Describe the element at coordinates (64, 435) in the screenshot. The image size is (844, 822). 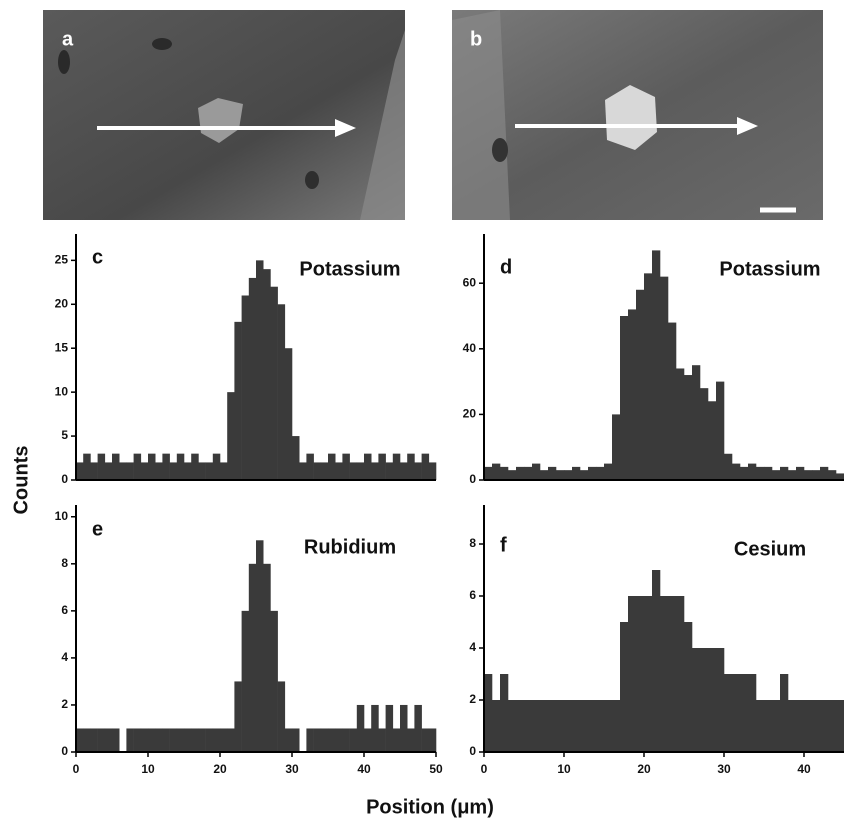
I see `y-tick-label: 5` at that location.